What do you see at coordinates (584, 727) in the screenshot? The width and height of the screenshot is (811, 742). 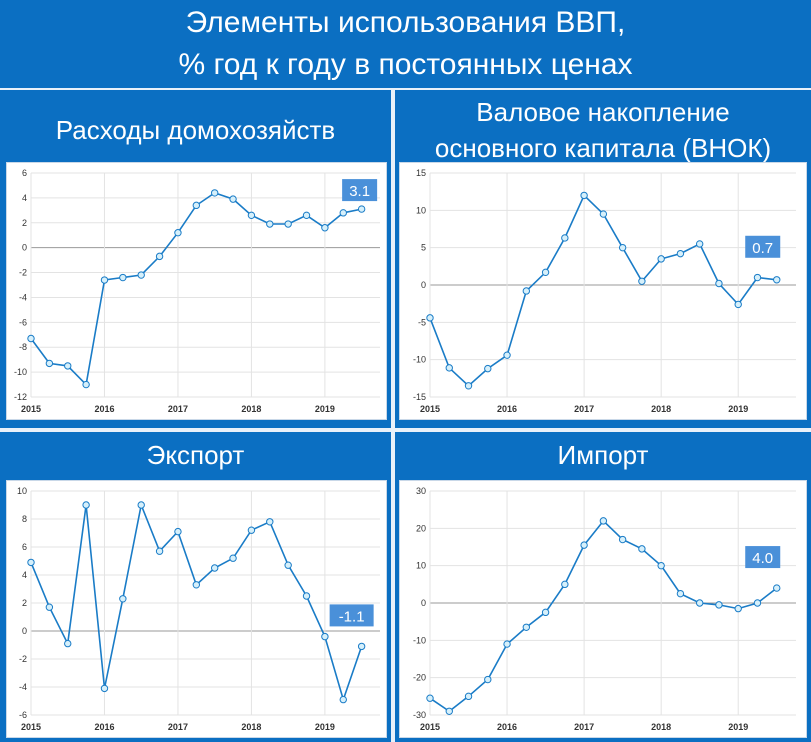 I see `chart3-xtick-label: 2017` at bounding box center [584, 727].